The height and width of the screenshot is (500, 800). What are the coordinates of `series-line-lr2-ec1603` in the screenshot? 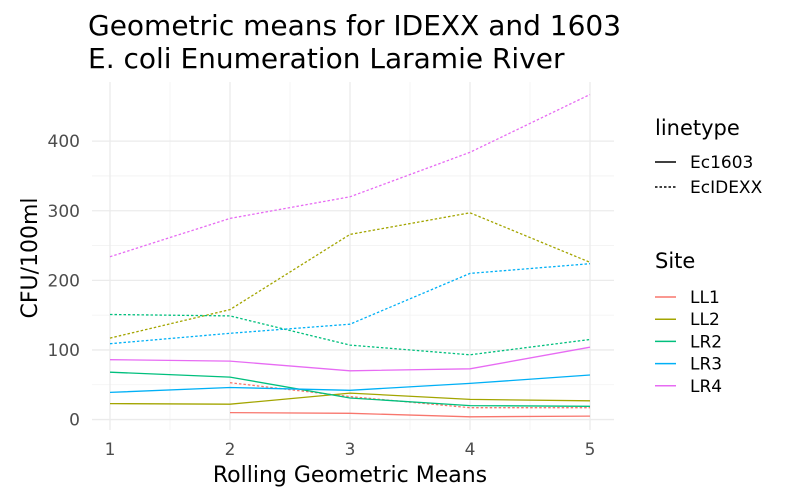 It's located at (350, 389).